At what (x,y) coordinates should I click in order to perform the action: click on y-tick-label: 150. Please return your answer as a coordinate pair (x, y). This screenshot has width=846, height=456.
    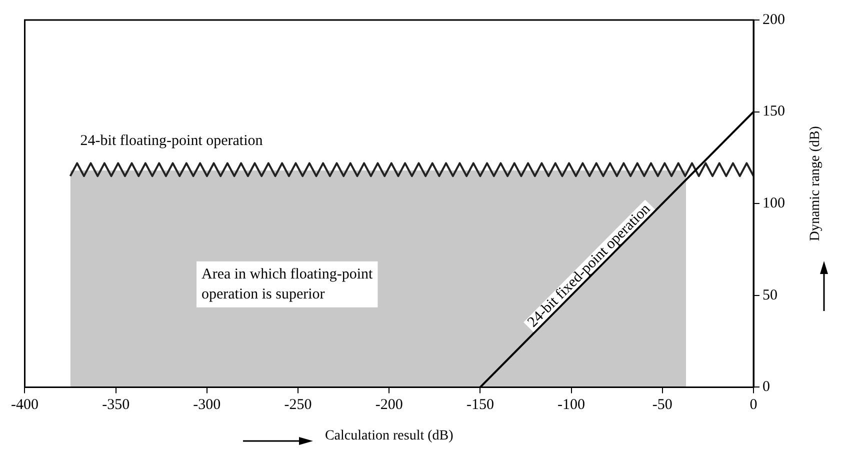
    Looking at the image, I should click on (773, 112).